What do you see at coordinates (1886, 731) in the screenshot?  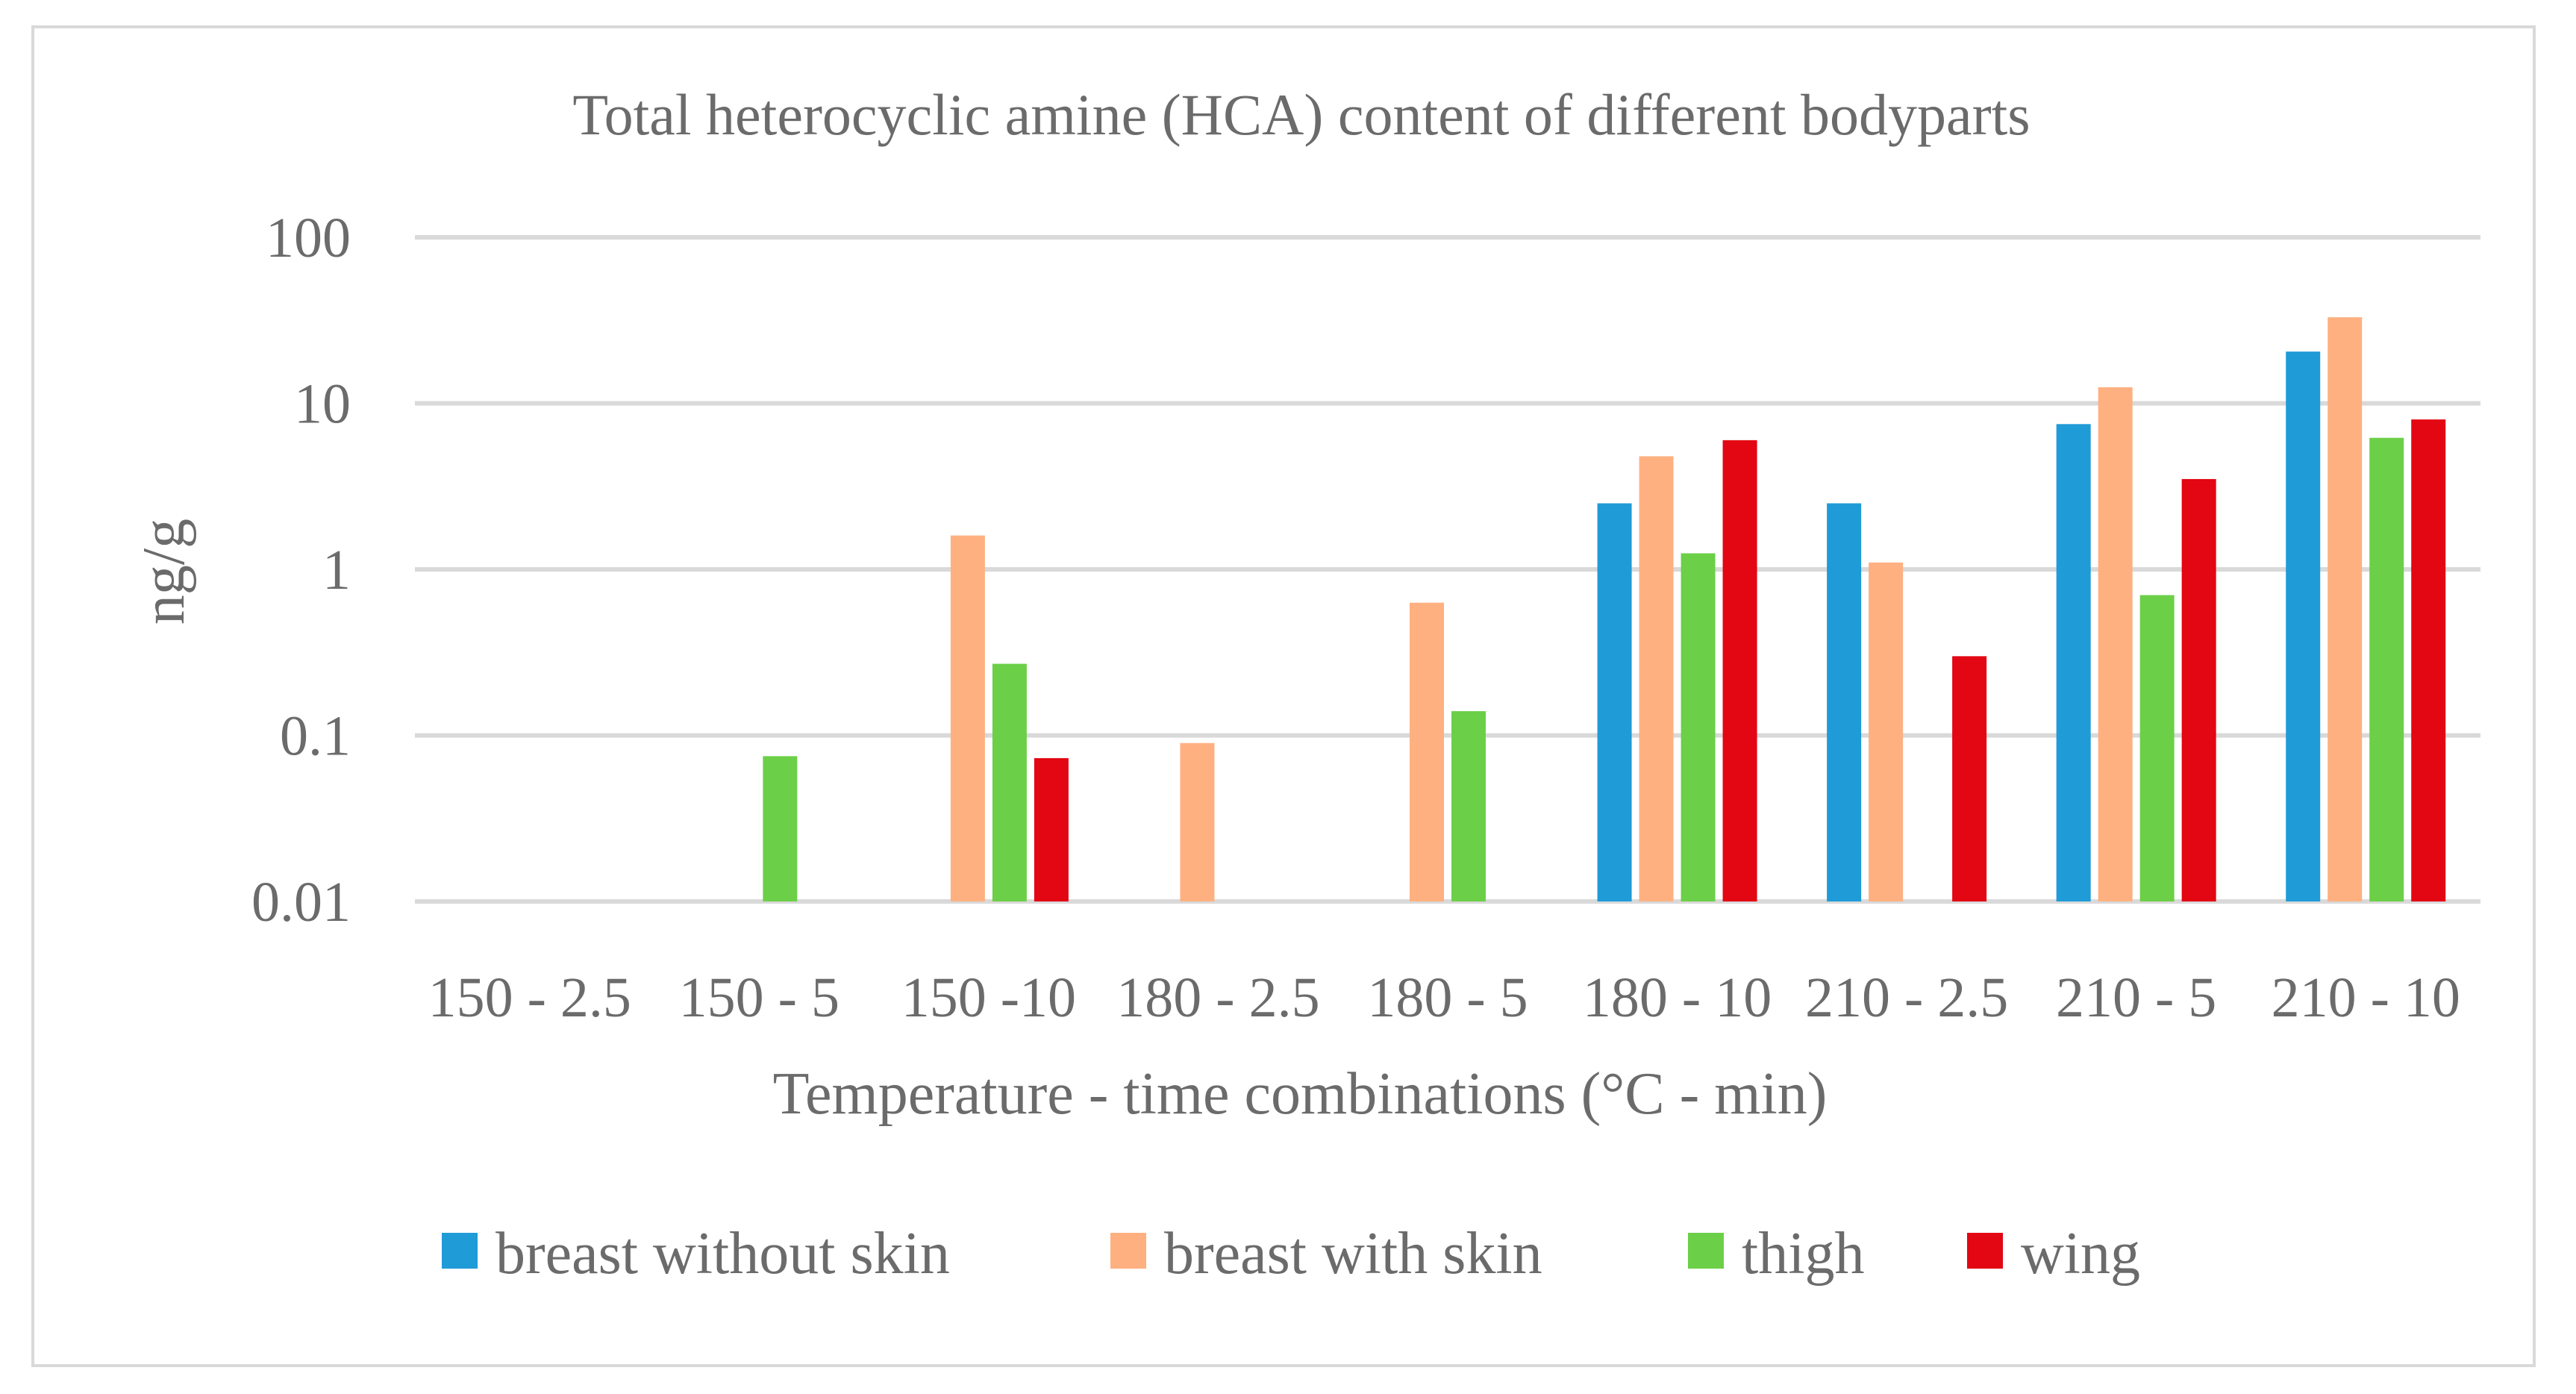 I see `bar-breast-with-skin-210-2.5` at bounding box center [1886, 731].